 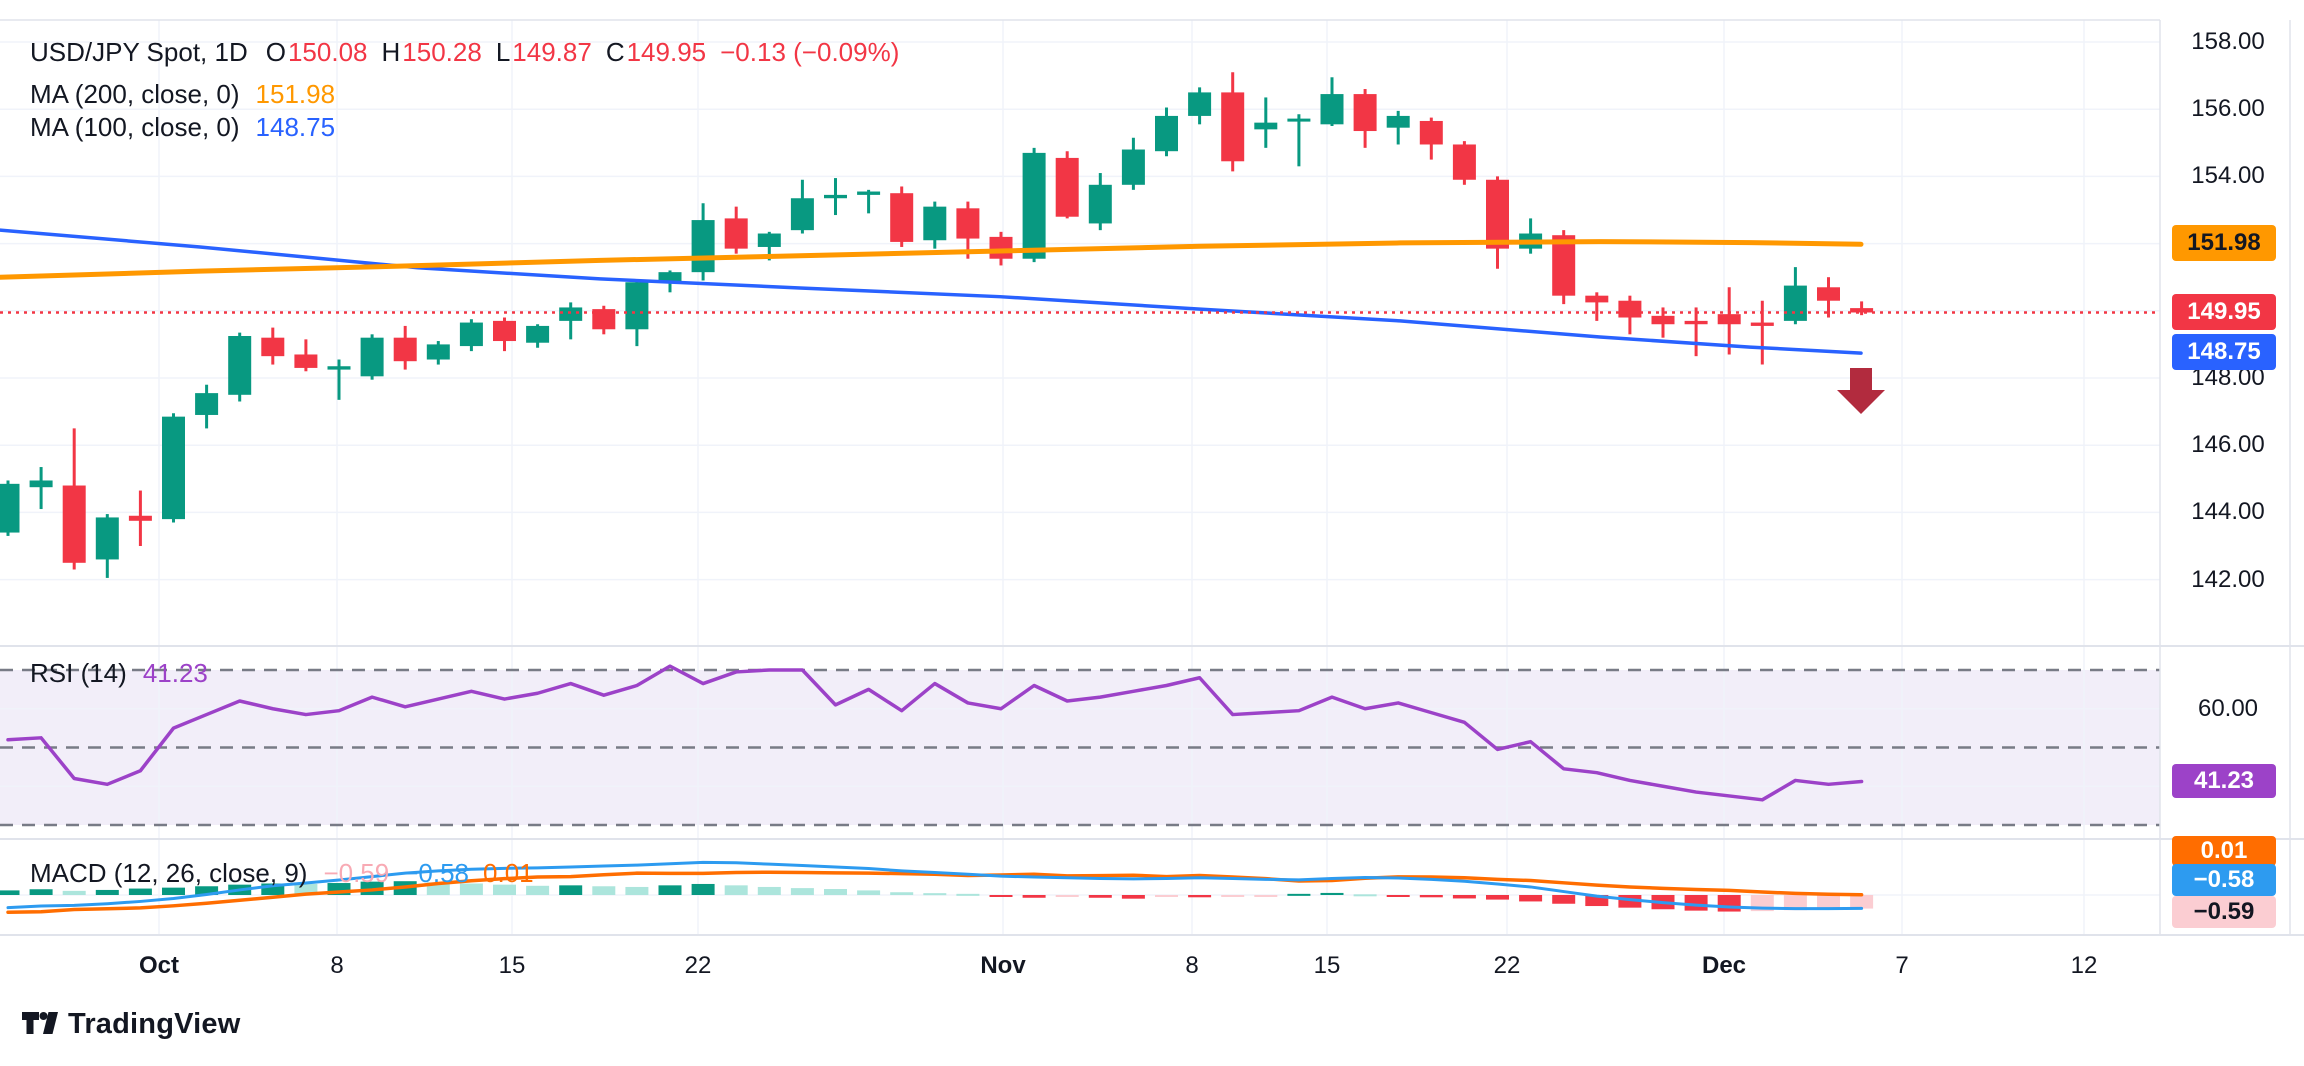 I want to click on rsi-axis-label: 60.00, so click(x=2228, y=708).